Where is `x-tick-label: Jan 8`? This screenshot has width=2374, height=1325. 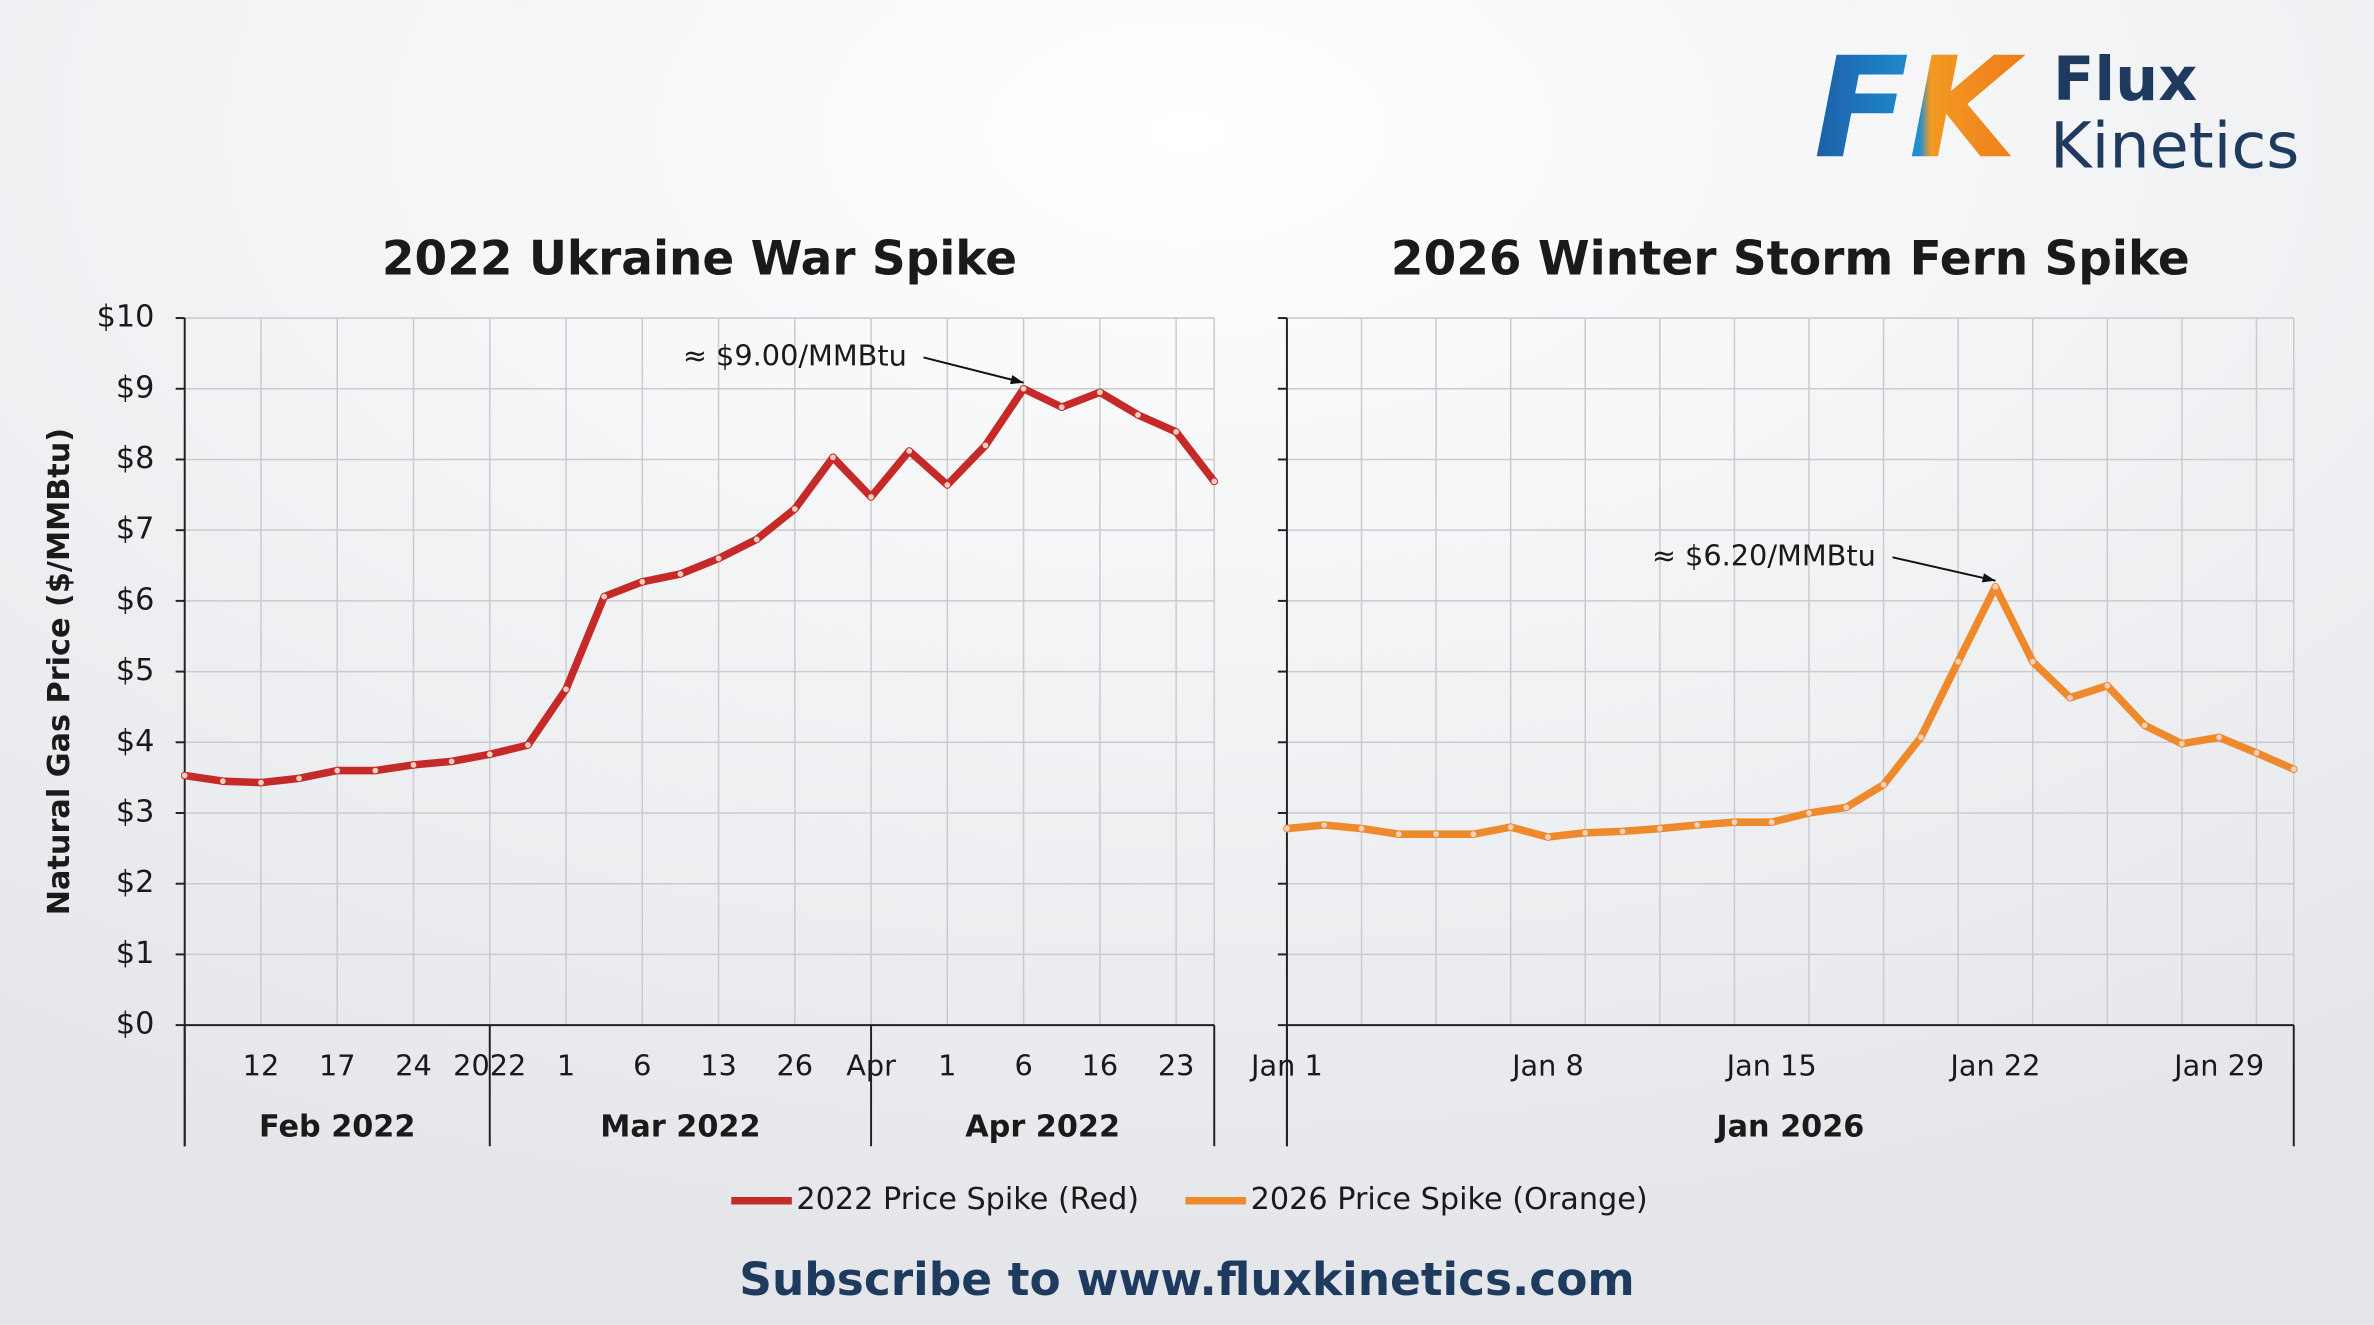
x-tick-label: Jan 8 is located at coordinates (1547, 1066).